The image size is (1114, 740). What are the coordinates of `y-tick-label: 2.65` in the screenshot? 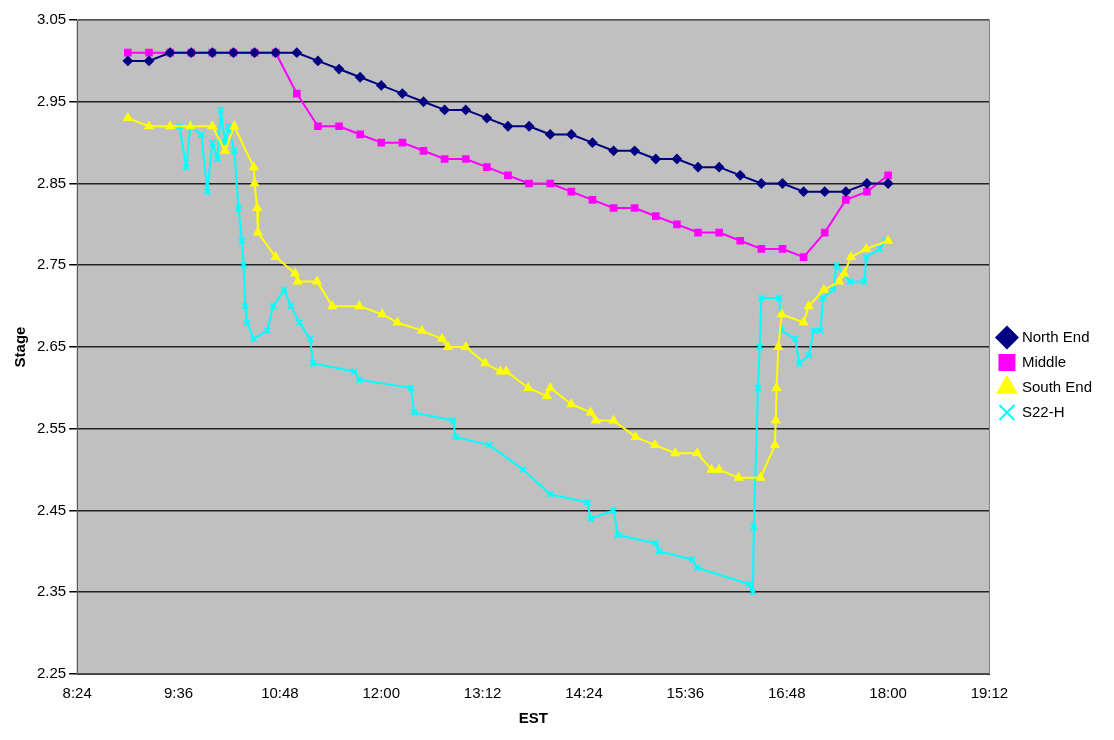 It's located at (51, 346).